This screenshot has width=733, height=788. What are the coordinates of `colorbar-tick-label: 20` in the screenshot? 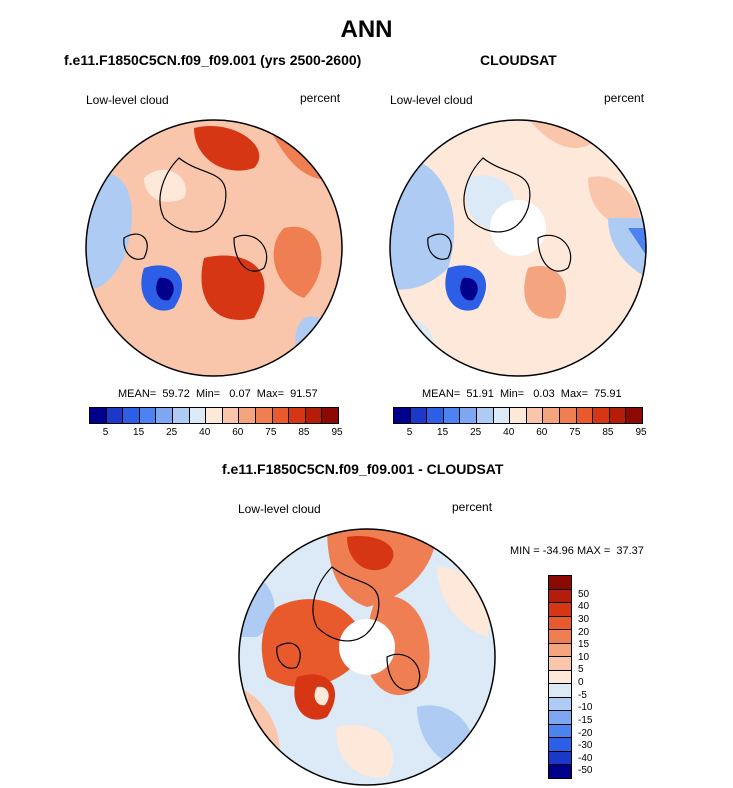 It's located at (584, 632).